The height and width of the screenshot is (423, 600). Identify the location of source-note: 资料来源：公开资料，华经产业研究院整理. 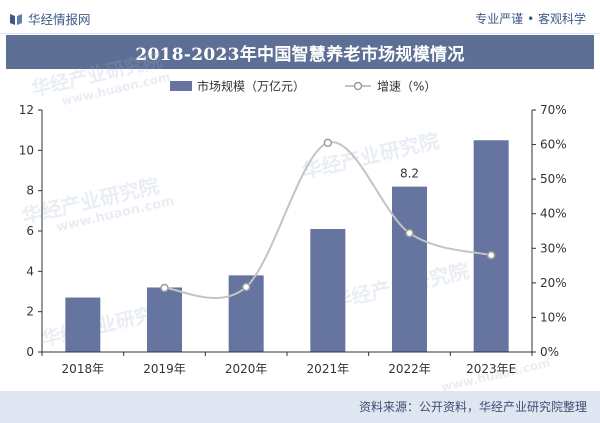
(472, 407).